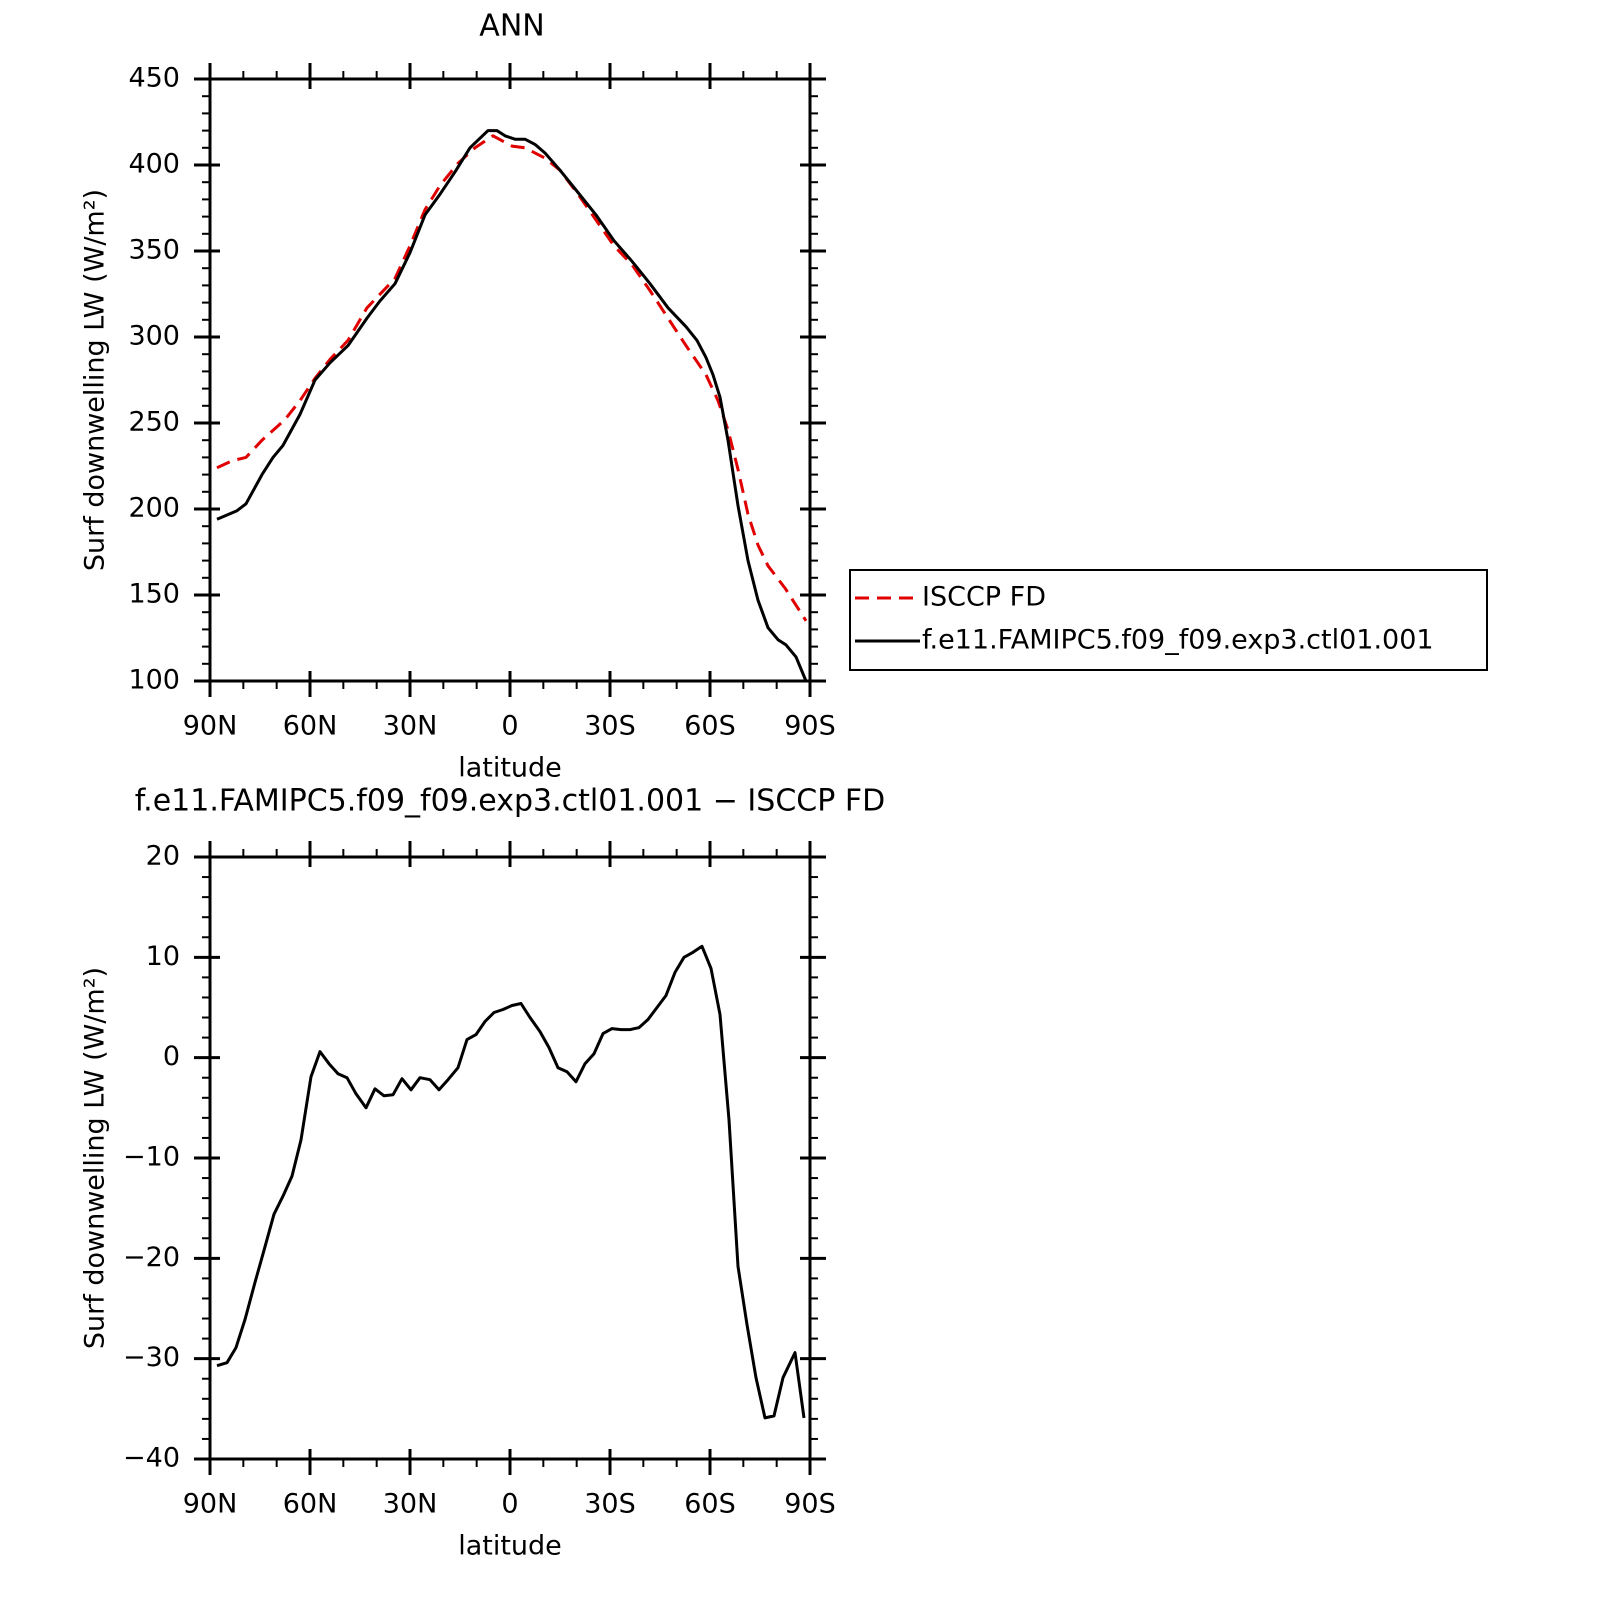 The image size is (1616, 1619). I want to click on chart-title: ANN, so click(511, 26).